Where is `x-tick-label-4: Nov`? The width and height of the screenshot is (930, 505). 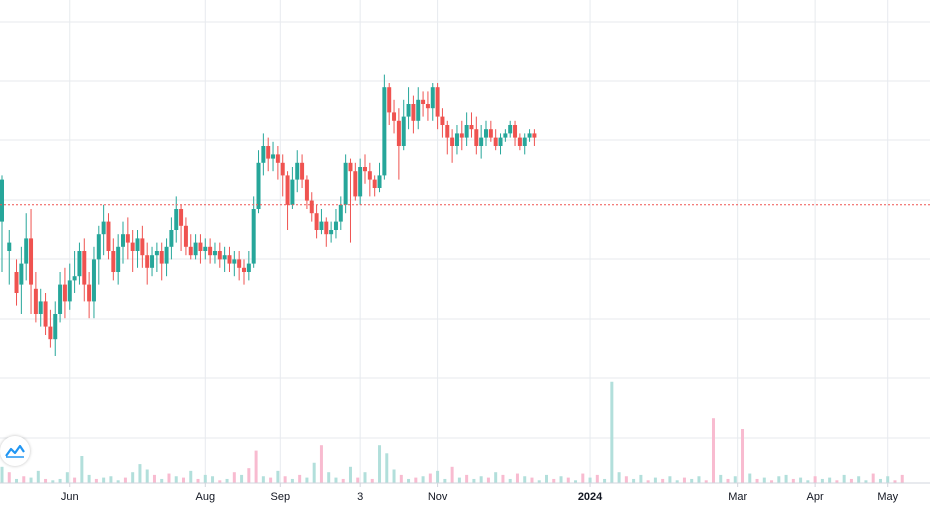 x-tick-label-4: Nov is located at coordinates (438, 497).